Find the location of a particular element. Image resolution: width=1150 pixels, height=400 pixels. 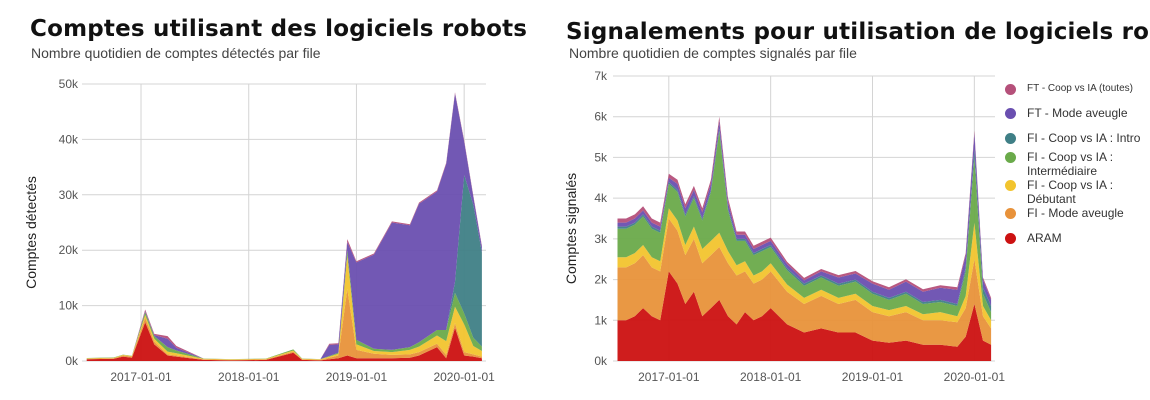

chart-1-title: Comptes utilisant des logiciels robots is located at coordinates (279, 29).